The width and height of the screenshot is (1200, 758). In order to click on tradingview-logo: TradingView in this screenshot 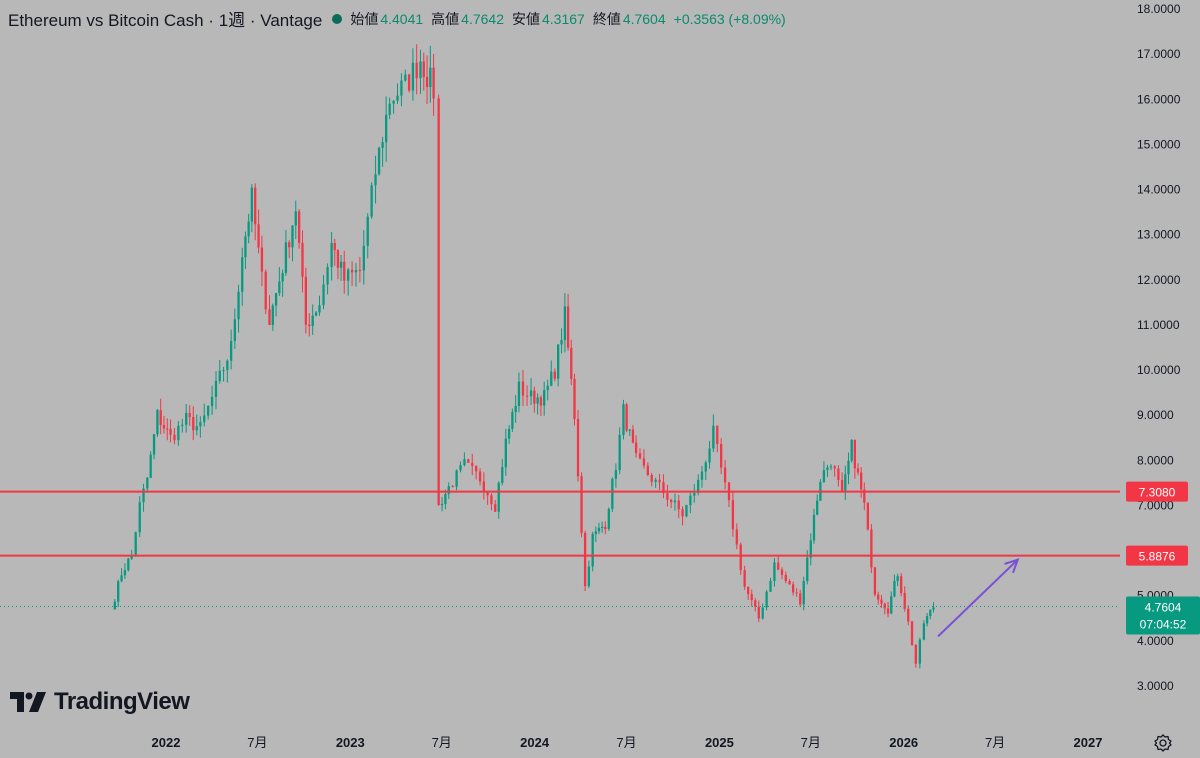, I will do `click(100, 702)`.